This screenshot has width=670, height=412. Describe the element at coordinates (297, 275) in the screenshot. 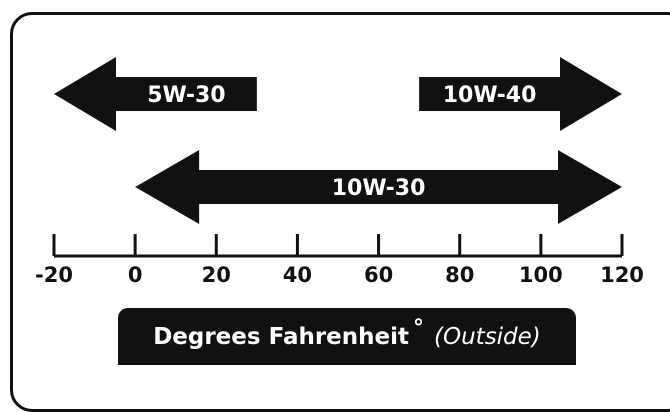

I see `tick-label: 40` at that location.